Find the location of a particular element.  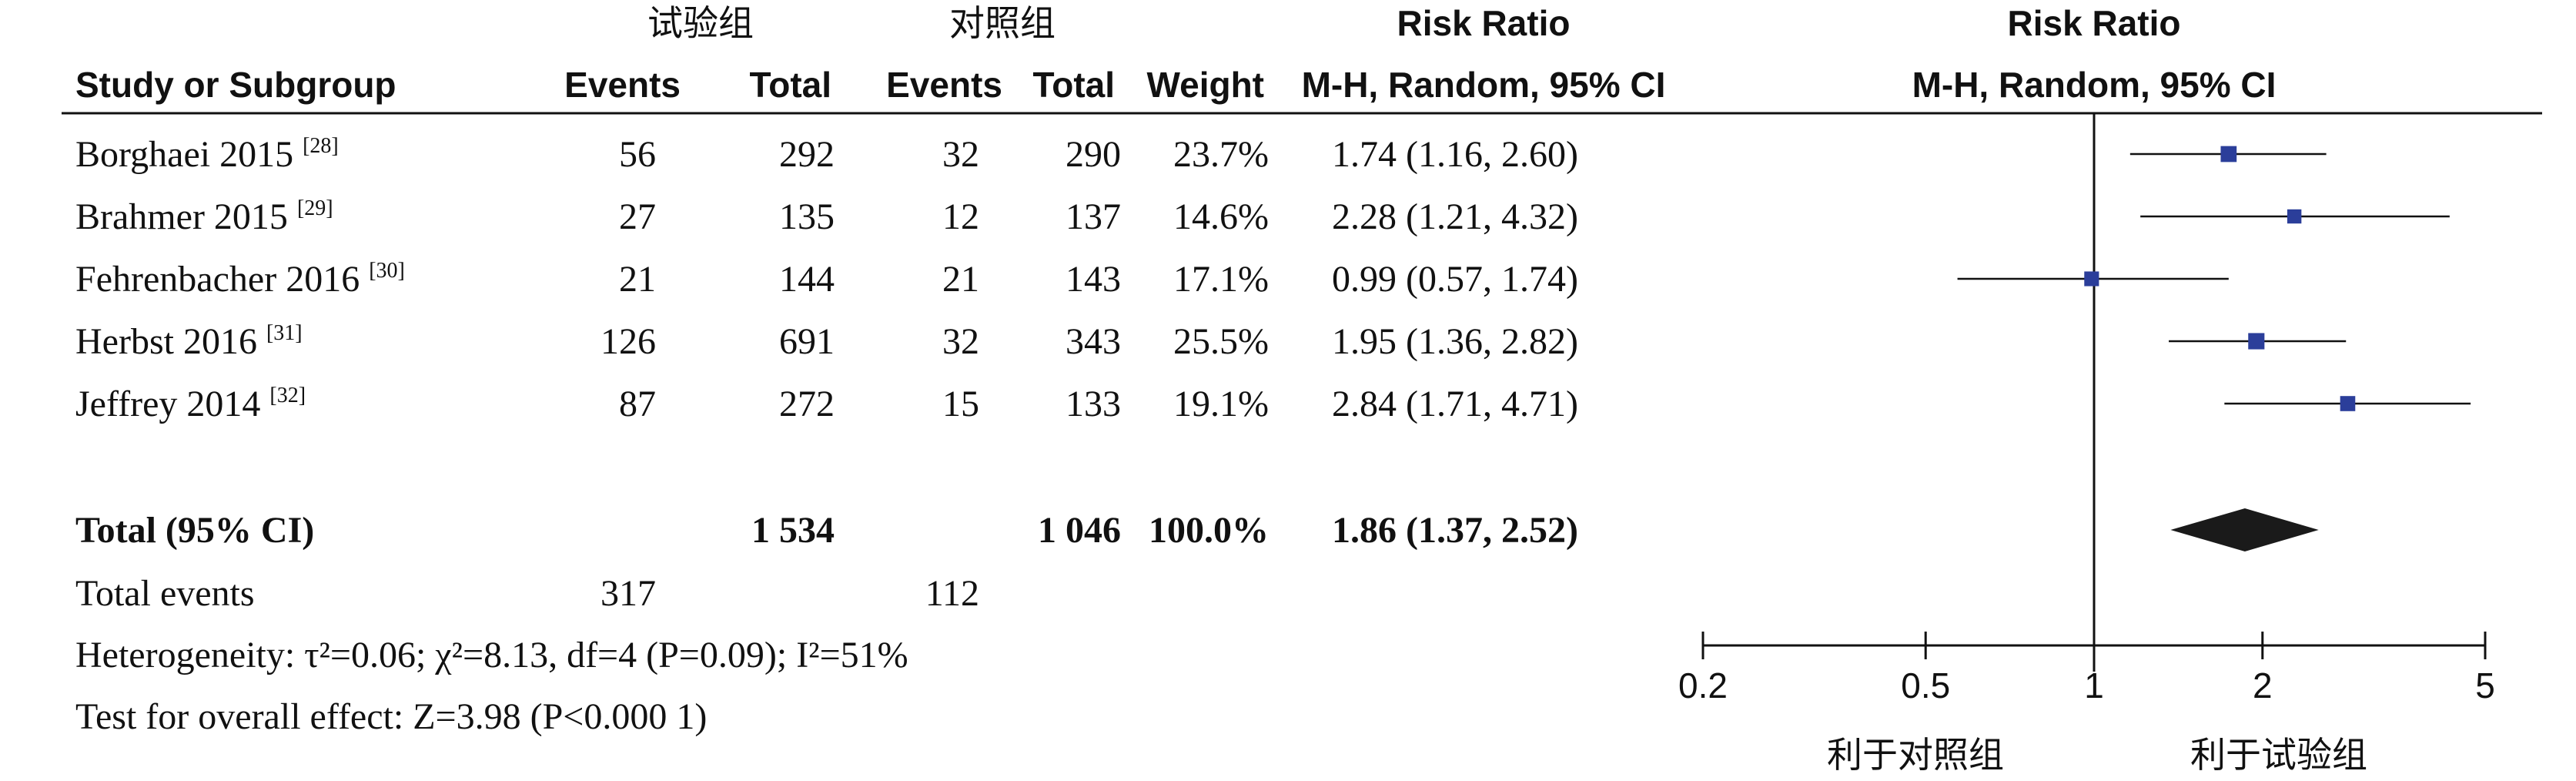

total-ctrl-value: 1 046 is located at coordinates (1079, 530).